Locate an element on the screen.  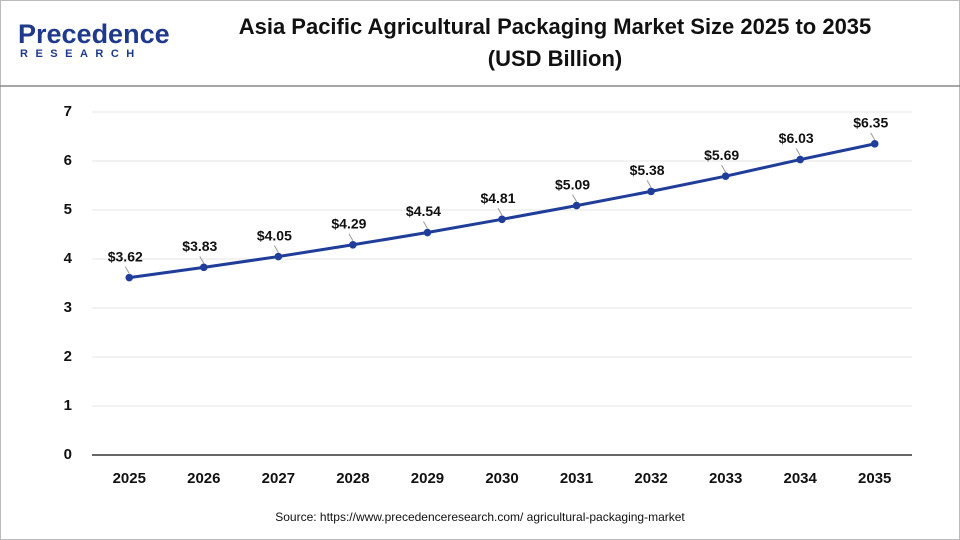
chart-title: (USD Billion) is located at coordinates (555, 58).